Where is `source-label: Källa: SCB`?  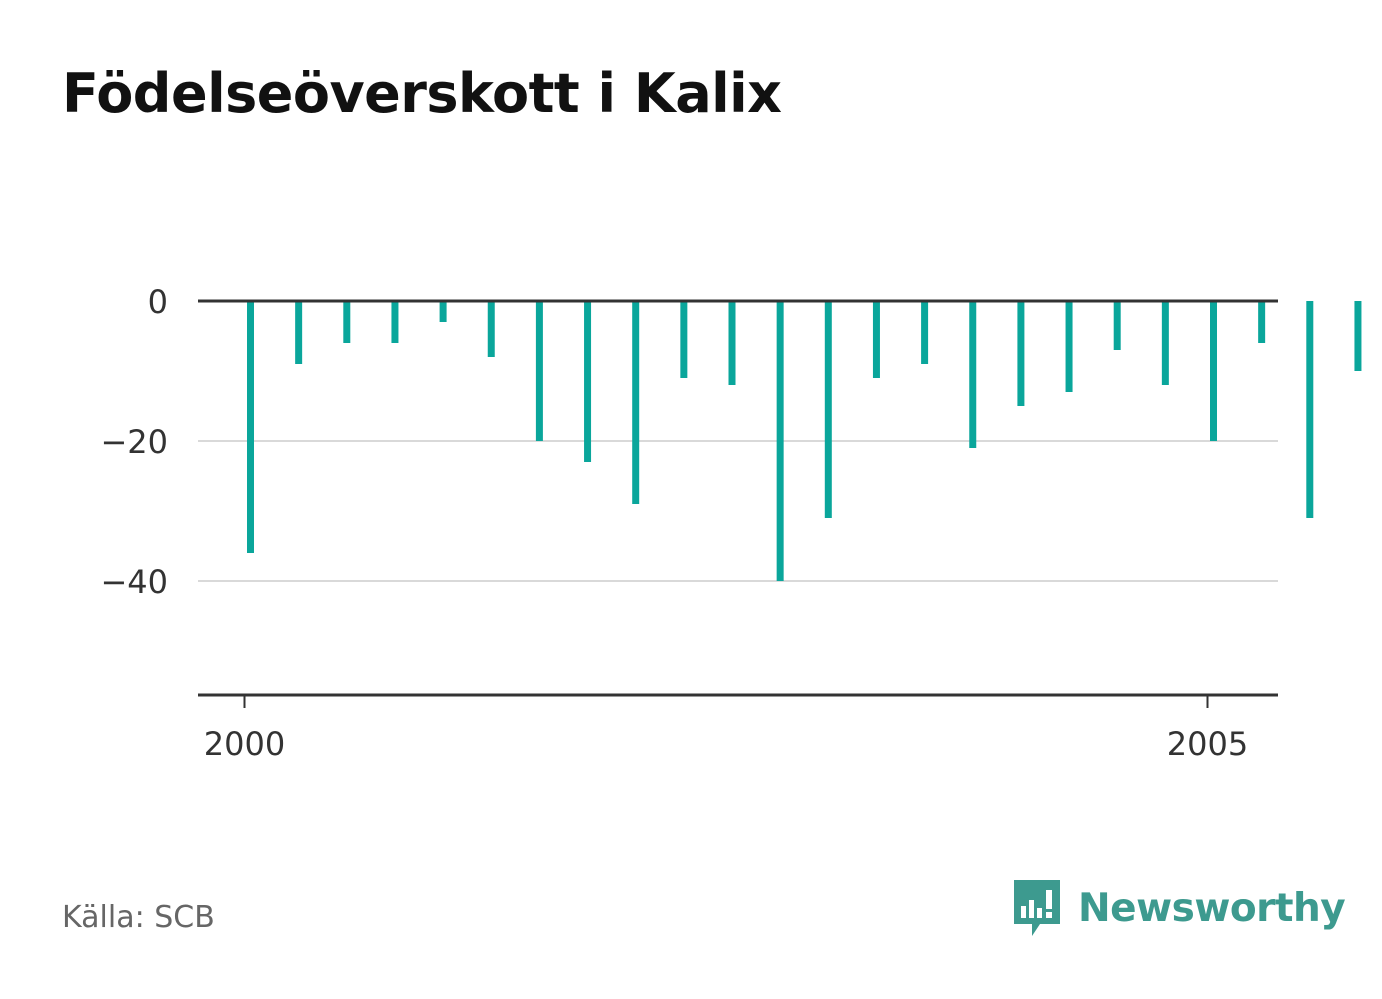 source-label: Källa: SCB is located at coordinates (138, 917).